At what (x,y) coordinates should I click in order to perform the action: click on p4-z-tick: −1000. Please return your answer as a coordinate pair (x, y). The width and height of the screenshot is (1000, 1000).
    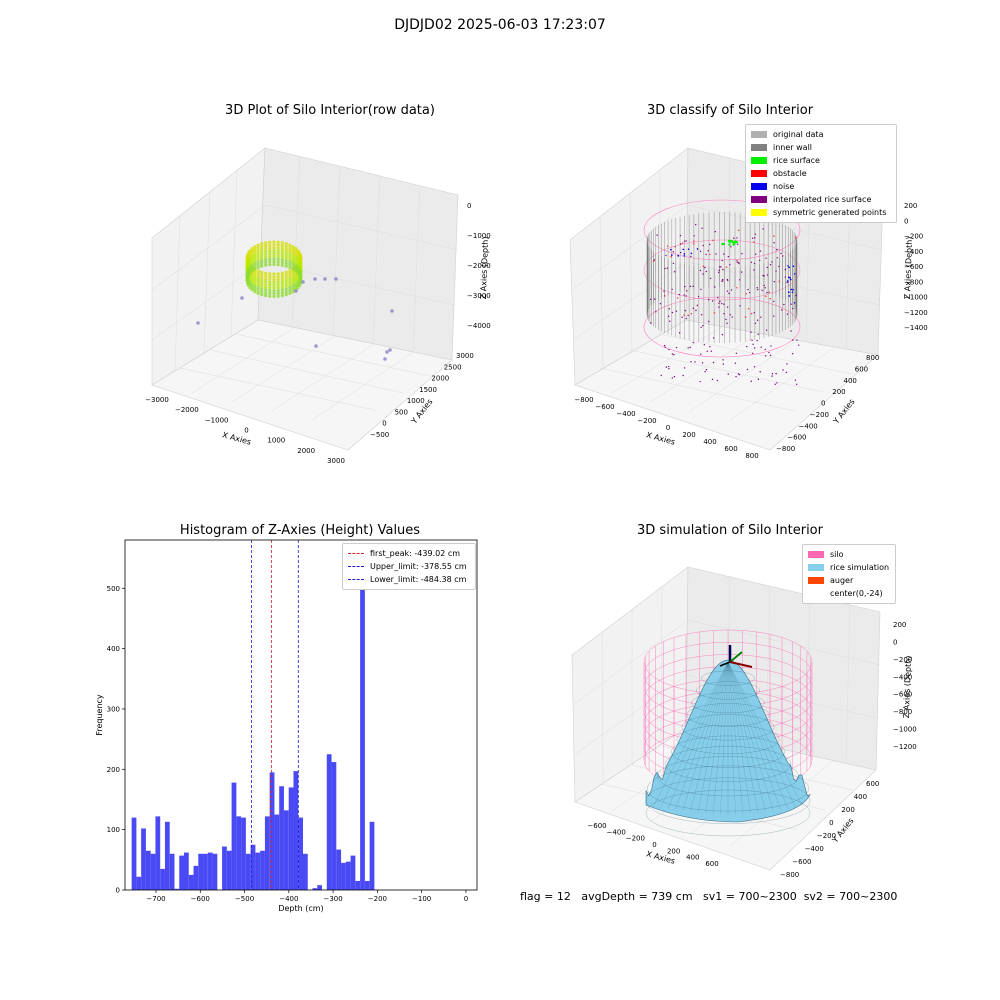
    Looking at the image, I should click on (905, 730).